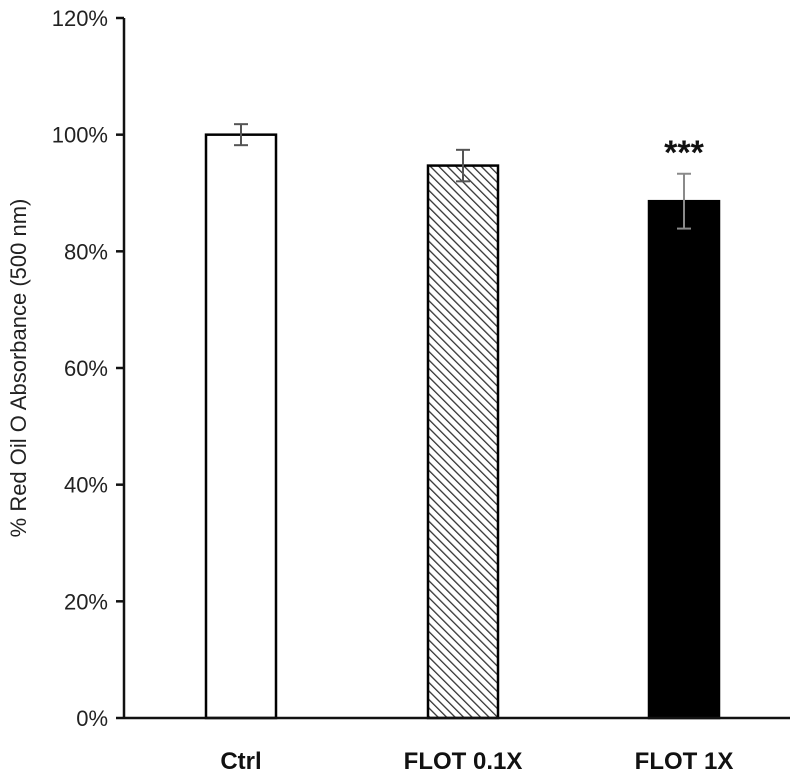 Image resolution: width=800 pixels, height=783 pixels. I want to click on y-tick-label: 40%, so click(86, 485).